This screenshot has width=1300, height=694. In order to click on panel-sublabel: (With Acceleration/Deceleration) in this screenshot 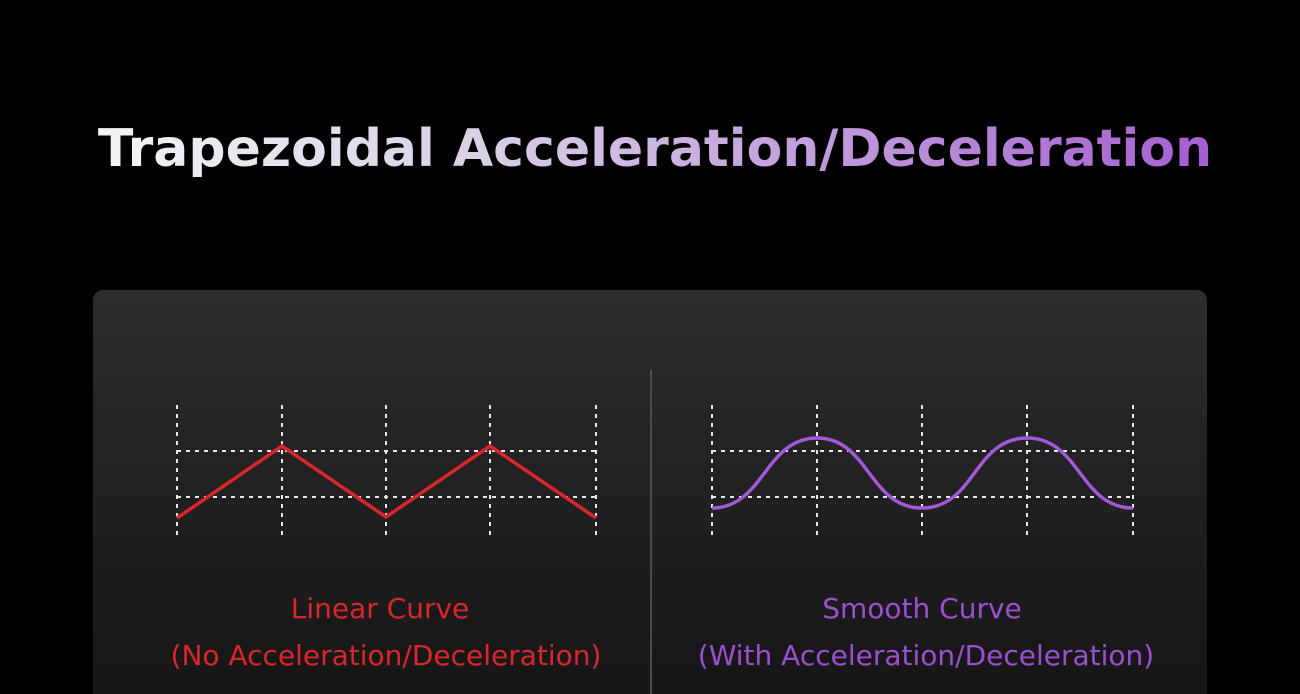, I will do `click(926, 655)`.